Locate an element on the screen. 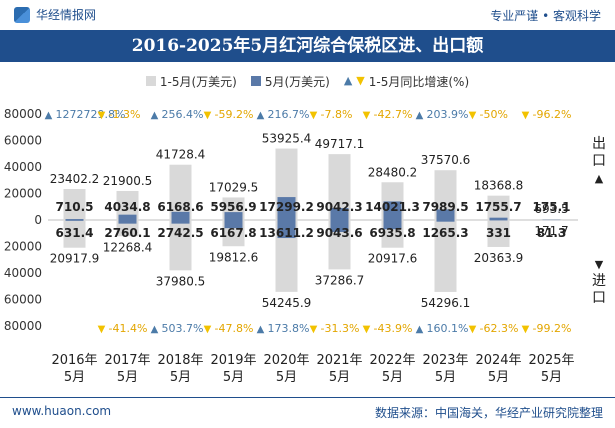 This screenshot has height=428, width=615. x-tick-label: 2019年 5月 is located at coordinates (233, 369).